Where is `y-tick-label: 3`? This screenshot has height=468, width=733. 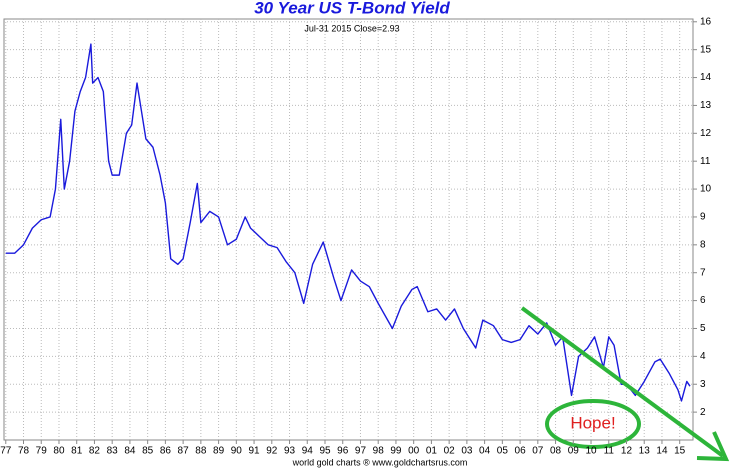
y-tick-label: 3 is located at coordinates (703, 384).